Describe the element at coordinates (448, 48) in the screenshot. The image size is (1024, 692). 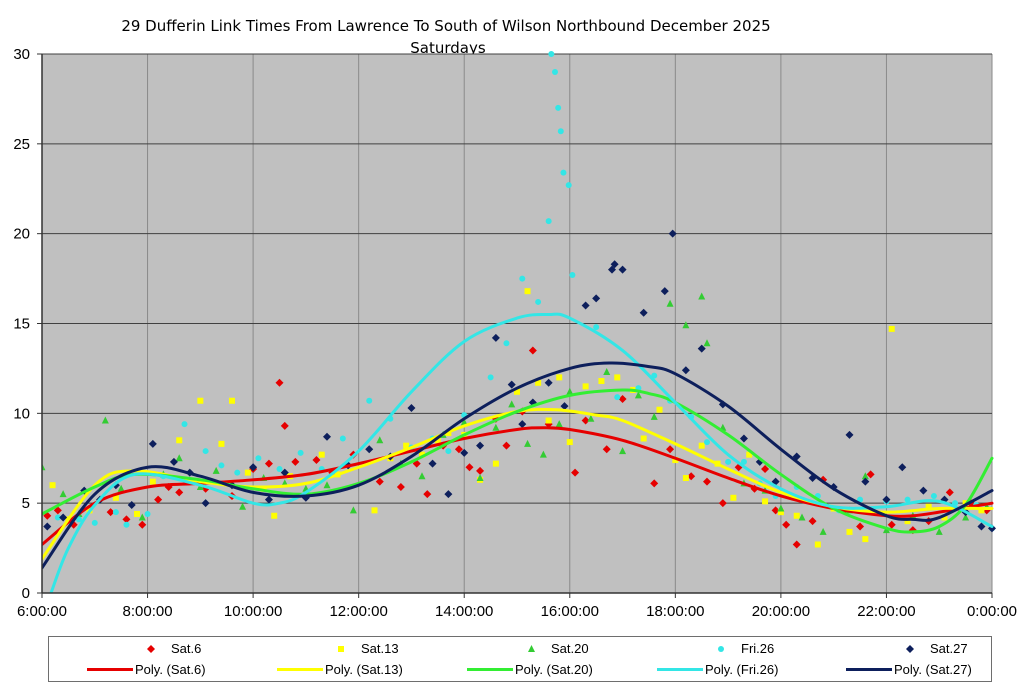
I see `chart-subtitle: Saturdays` at that location.